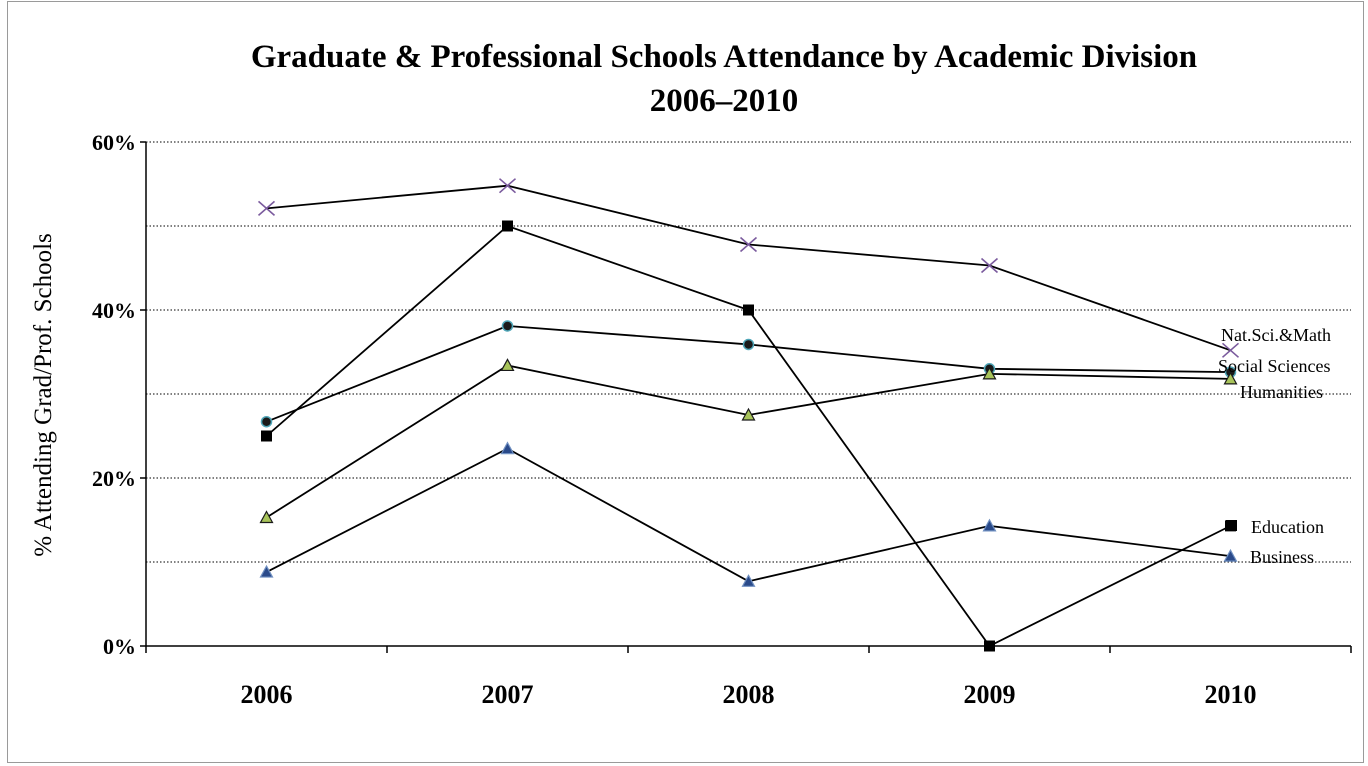  I want to click on x-tick-labels: 2006 2007 2008 2009 2010, so click(749, 694).